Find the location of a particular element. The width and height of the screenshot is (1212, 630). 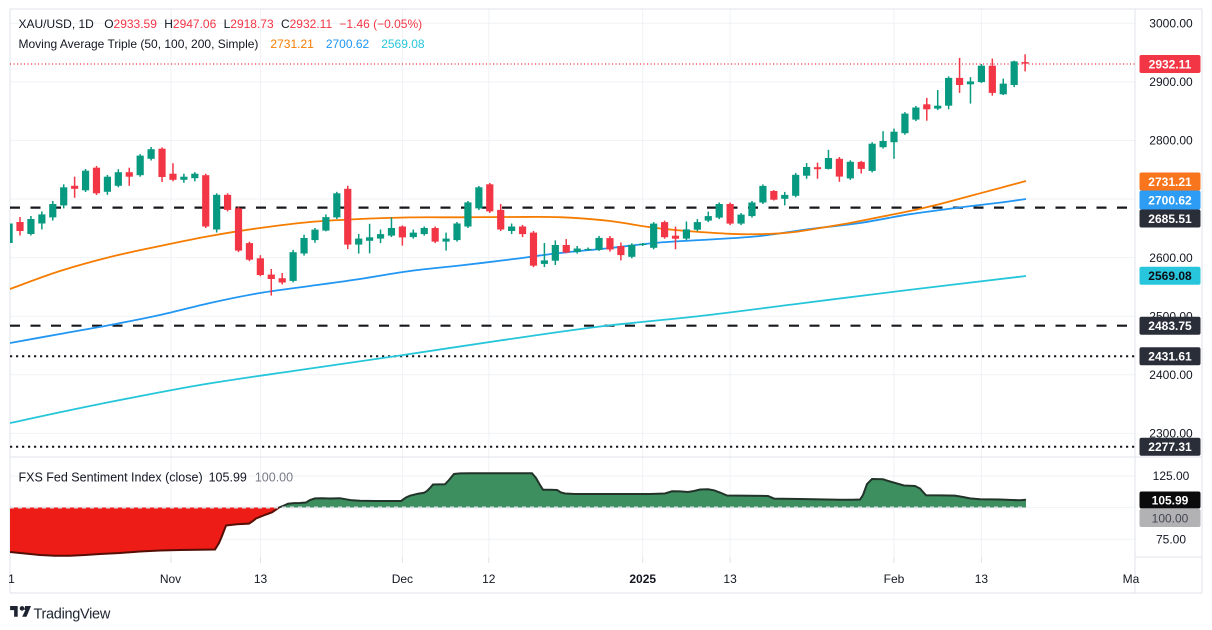

svg-text: 2932.11 is located at coordinates (1170, 64).